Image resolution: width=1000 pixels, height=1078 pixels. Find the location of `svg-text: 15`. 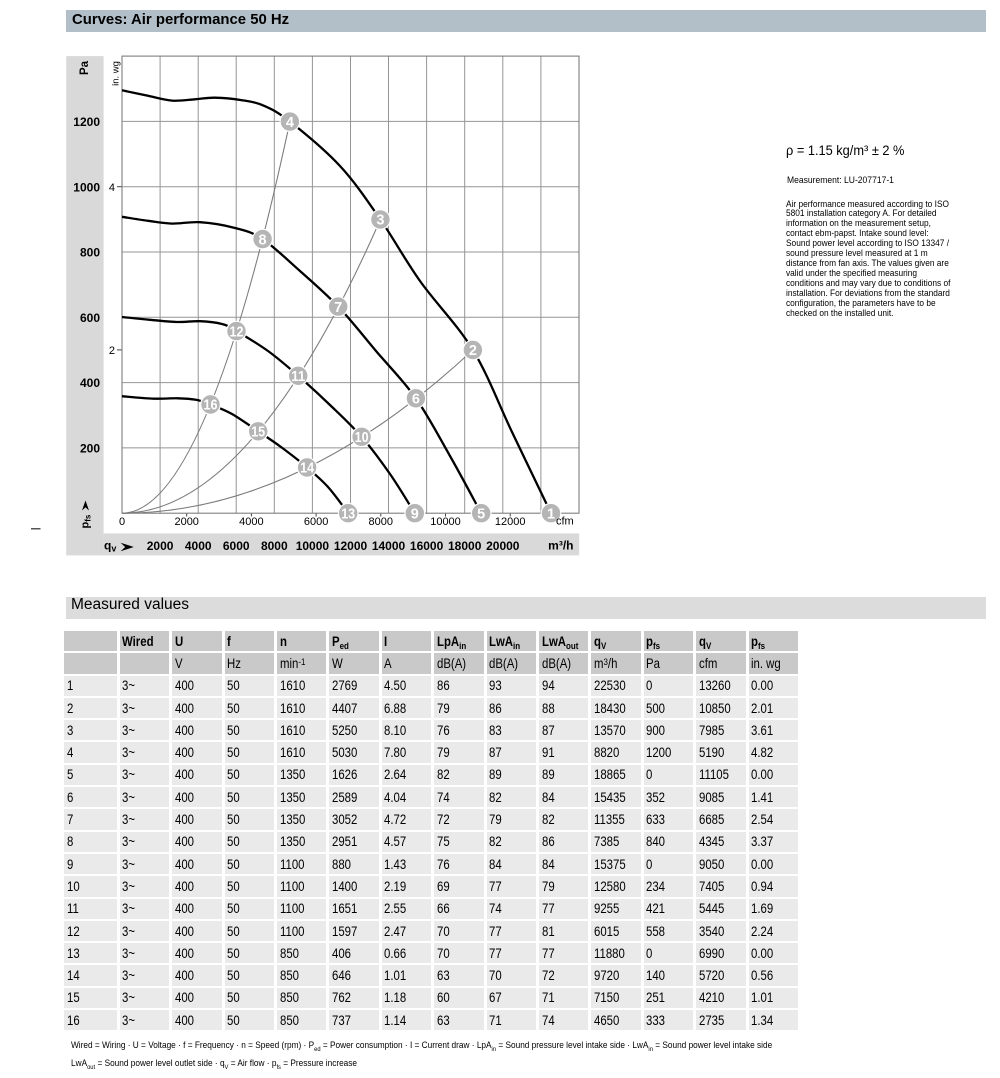

svg-text: 15 is located at coordinates (258, 433).